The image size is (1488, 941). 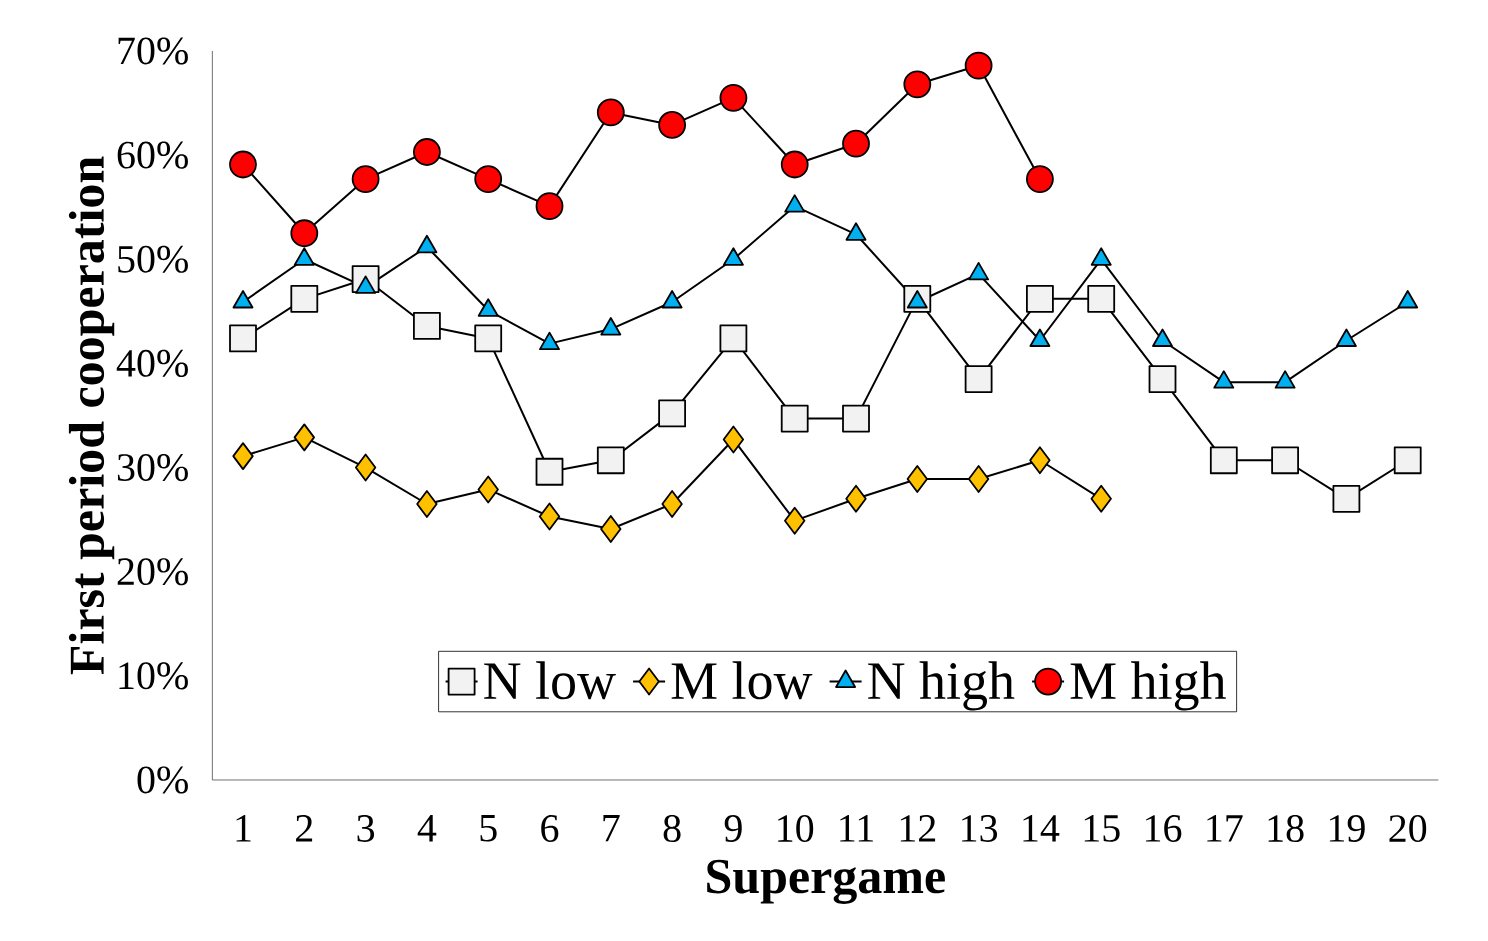 What do you see at coordinates (1347, 828) in the screenshot?
I see `x-tick-label: 19` at bounding box center [1347, 828].